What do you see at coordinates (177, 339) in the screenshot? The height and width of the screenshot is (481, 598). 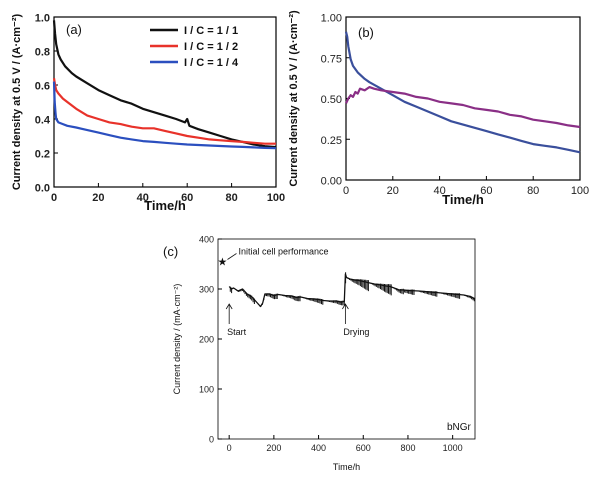 I see `y-axis-label: Current density / (mA·cm⁻²)` at bounding box center [177, 339].